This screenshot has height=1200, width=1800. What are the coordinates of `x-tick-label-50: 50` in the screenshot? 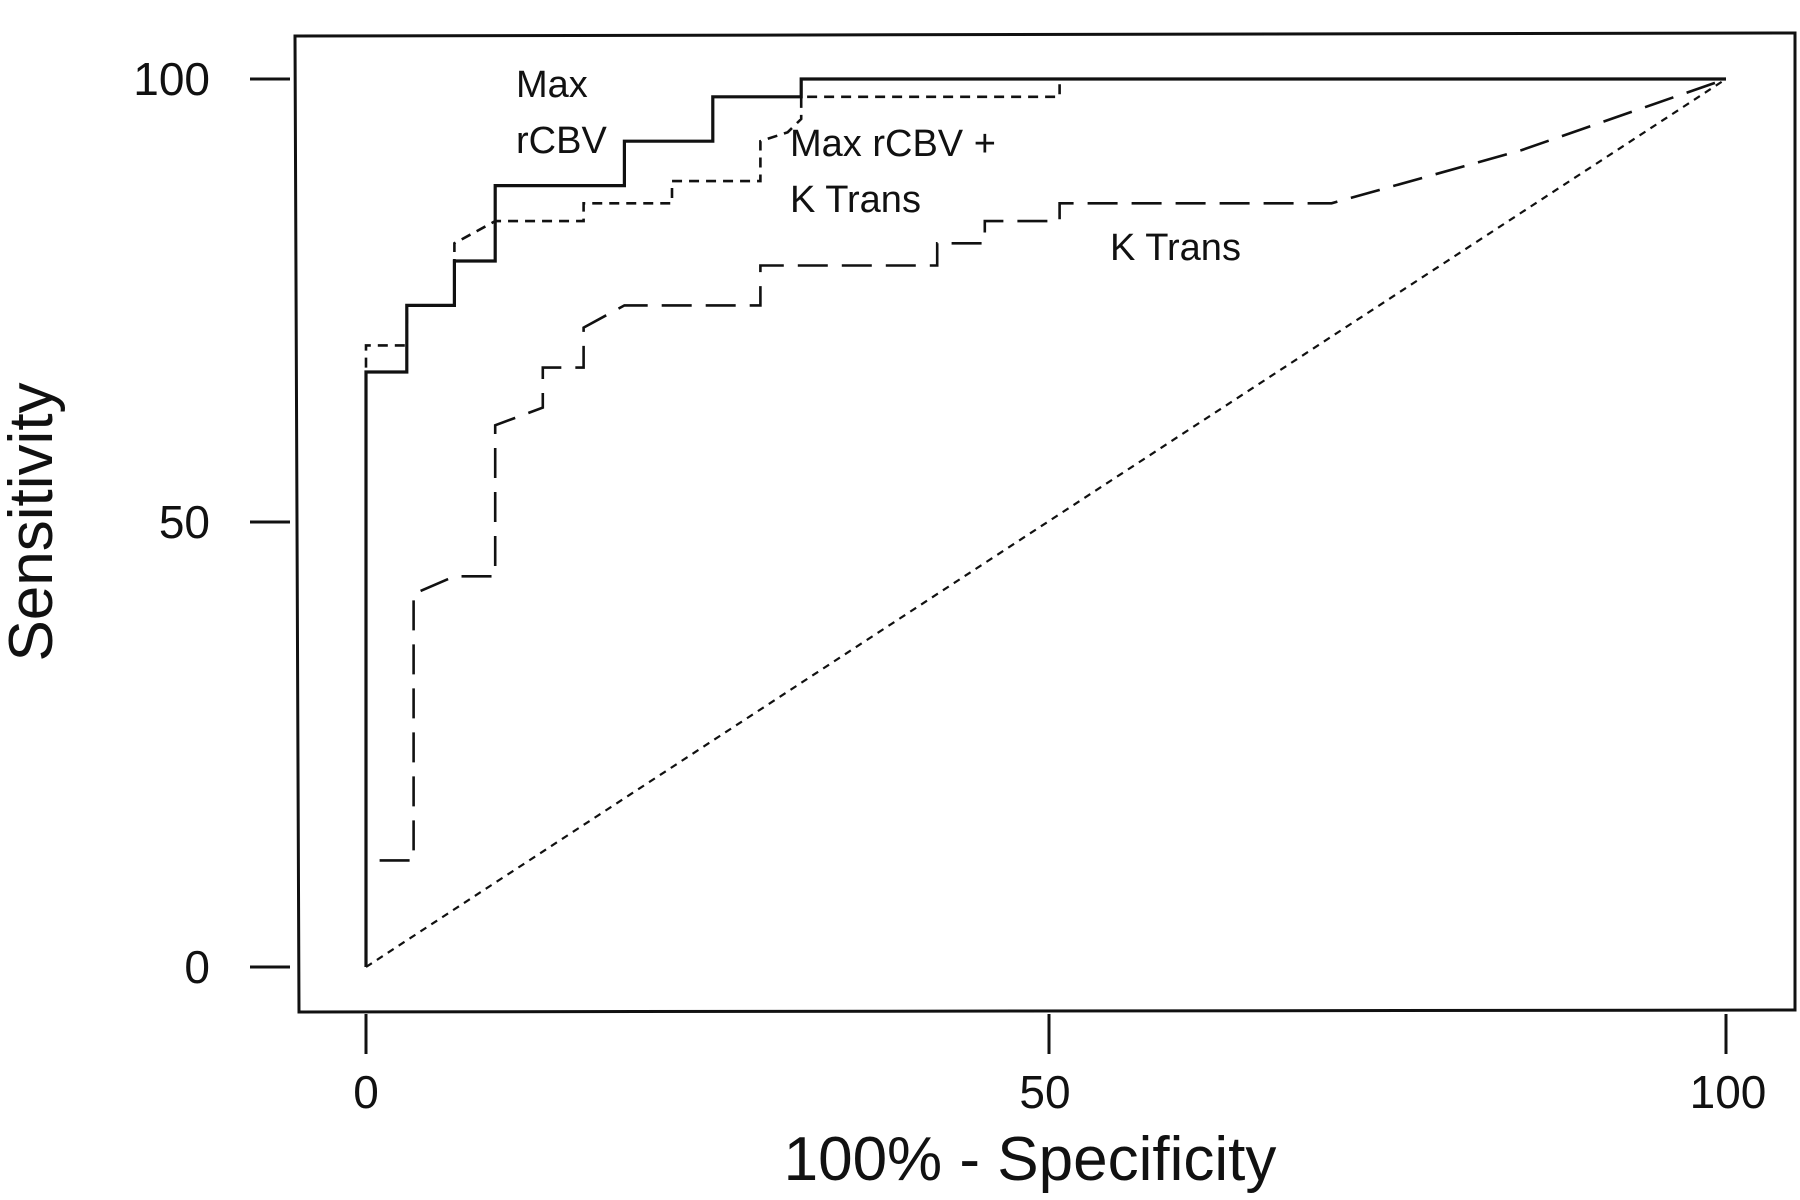 It's located at (1044, 1092).